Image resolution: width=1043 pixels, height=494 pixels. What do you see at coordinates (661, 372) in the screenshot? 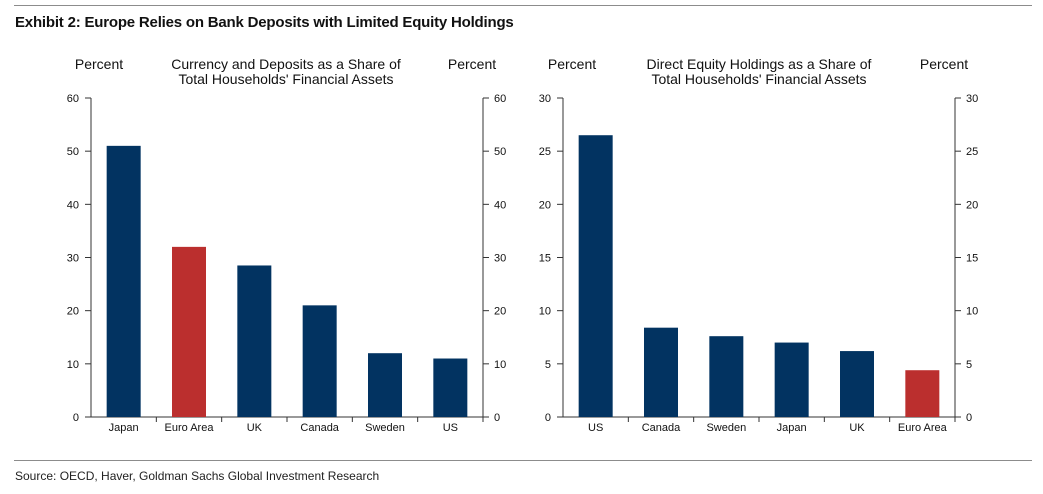
I see `equity-bar-canada` at bounding box center [661, 372].